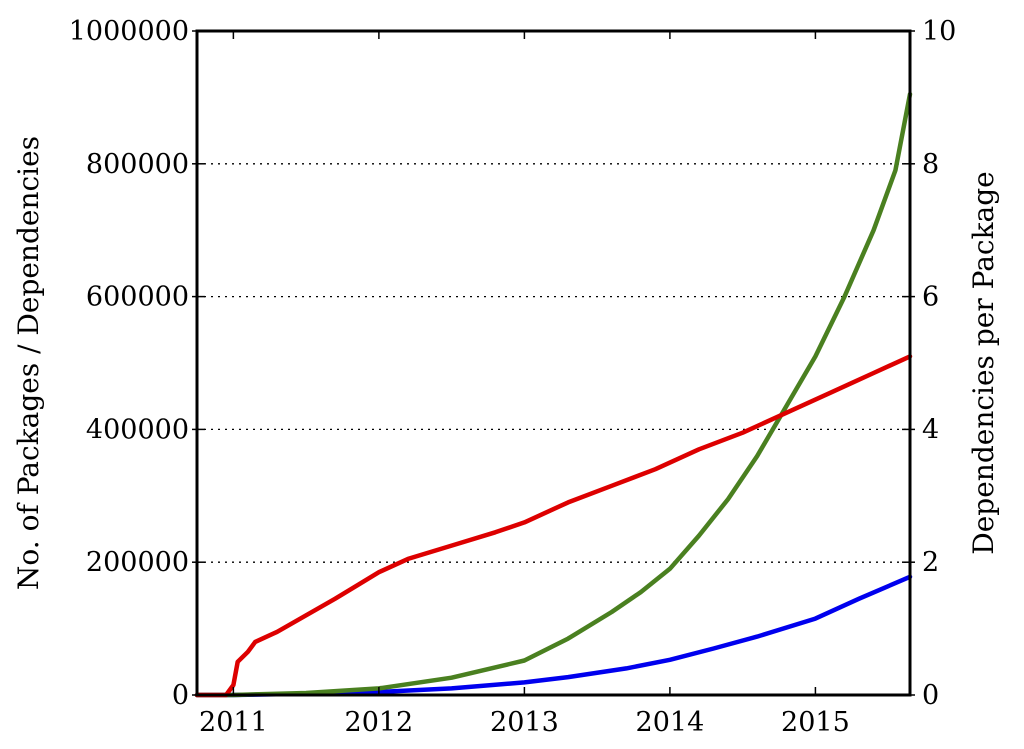 The width and height of the screenshot is (1024, 749). What do you see at coordinates (930, 429) in the screenshot?
I see `y2-tick-label: 4` at bounding box center [930, 429].